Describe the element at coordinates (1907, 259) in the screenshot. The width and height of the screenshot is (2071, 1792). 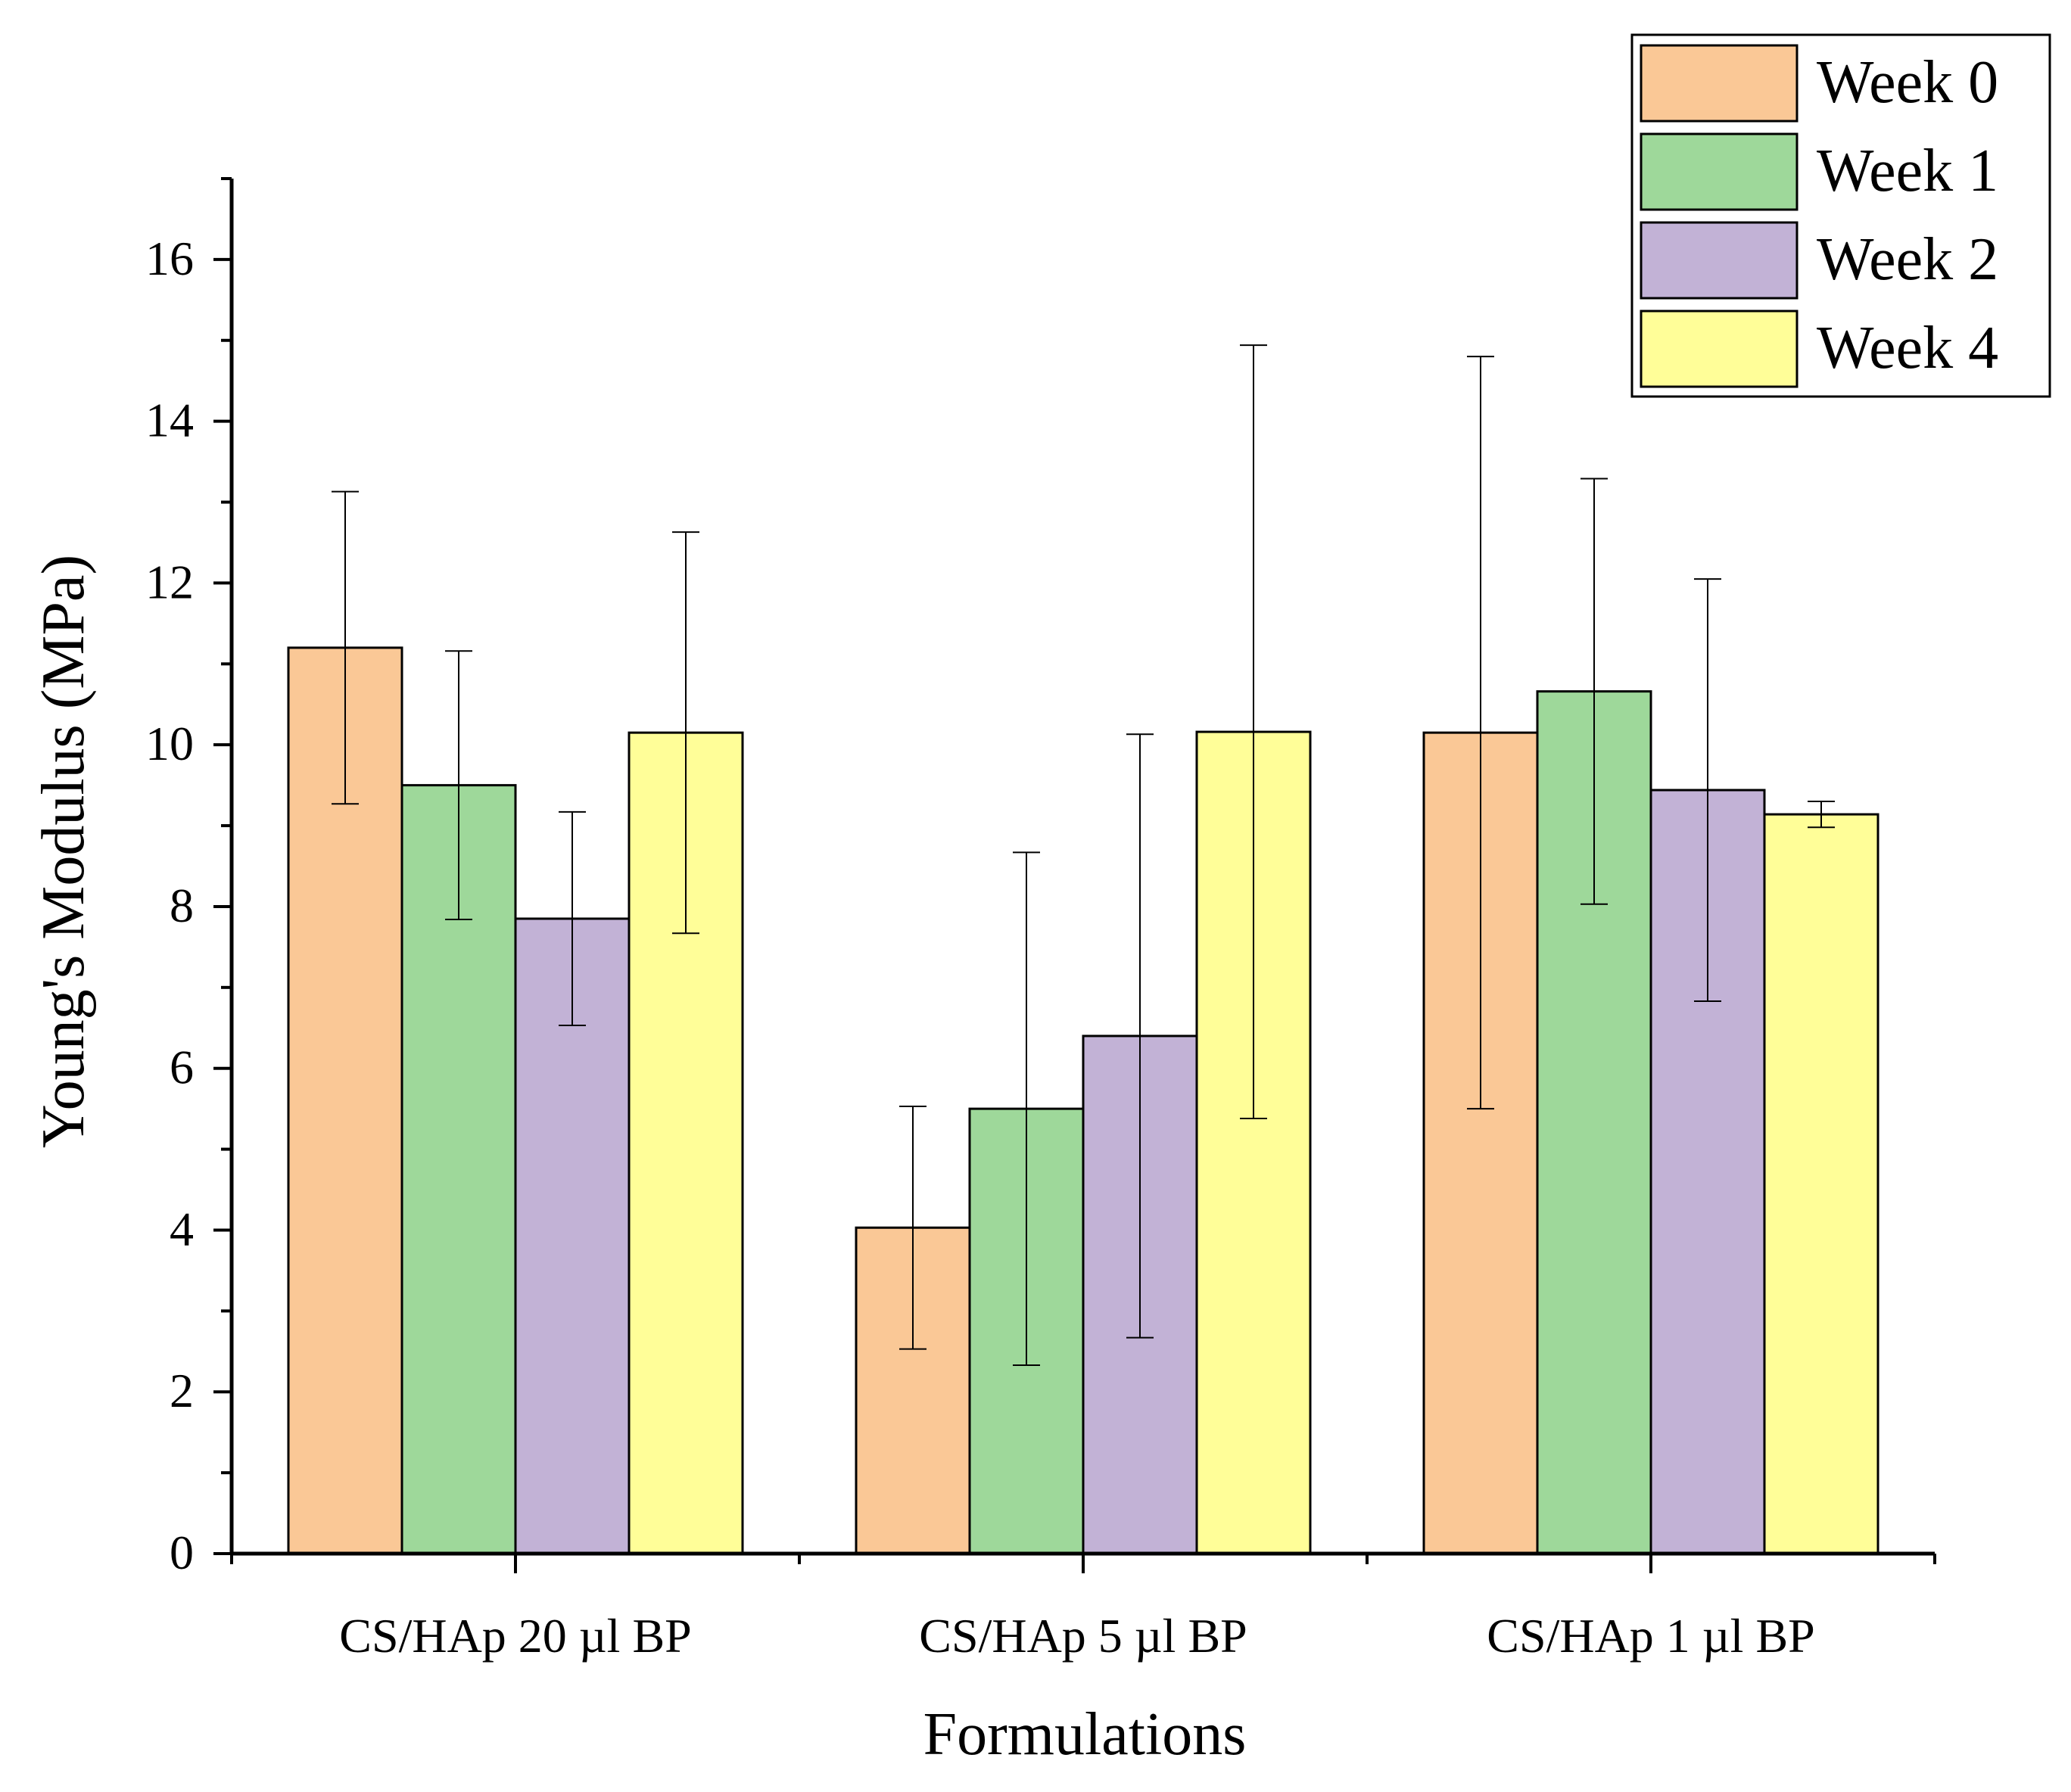
I see `legend-label: Week 2` at that location.